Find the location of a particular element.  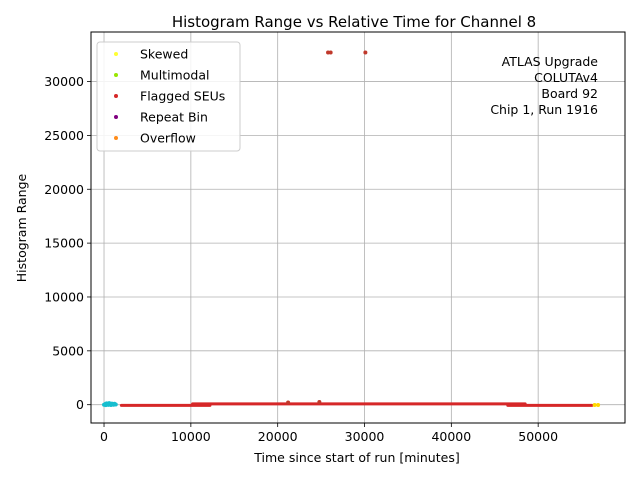

x-tick-label: 40000 is located at coordinates (451, 436).